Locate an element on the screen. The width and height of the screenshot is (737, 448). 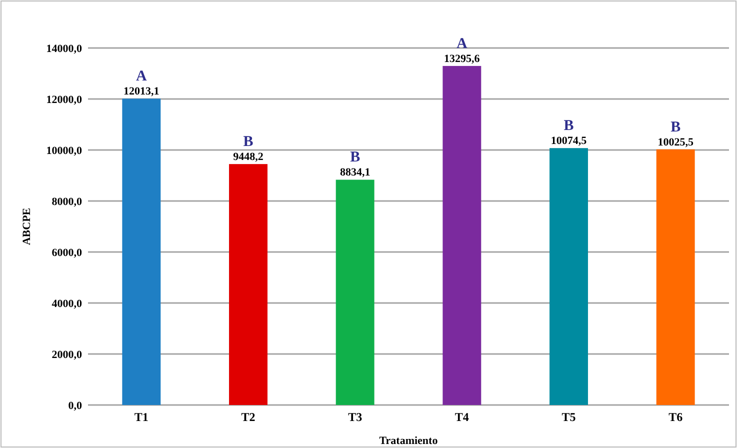
y-tick-label: 10000,0 is located at coordinates (64, 151).